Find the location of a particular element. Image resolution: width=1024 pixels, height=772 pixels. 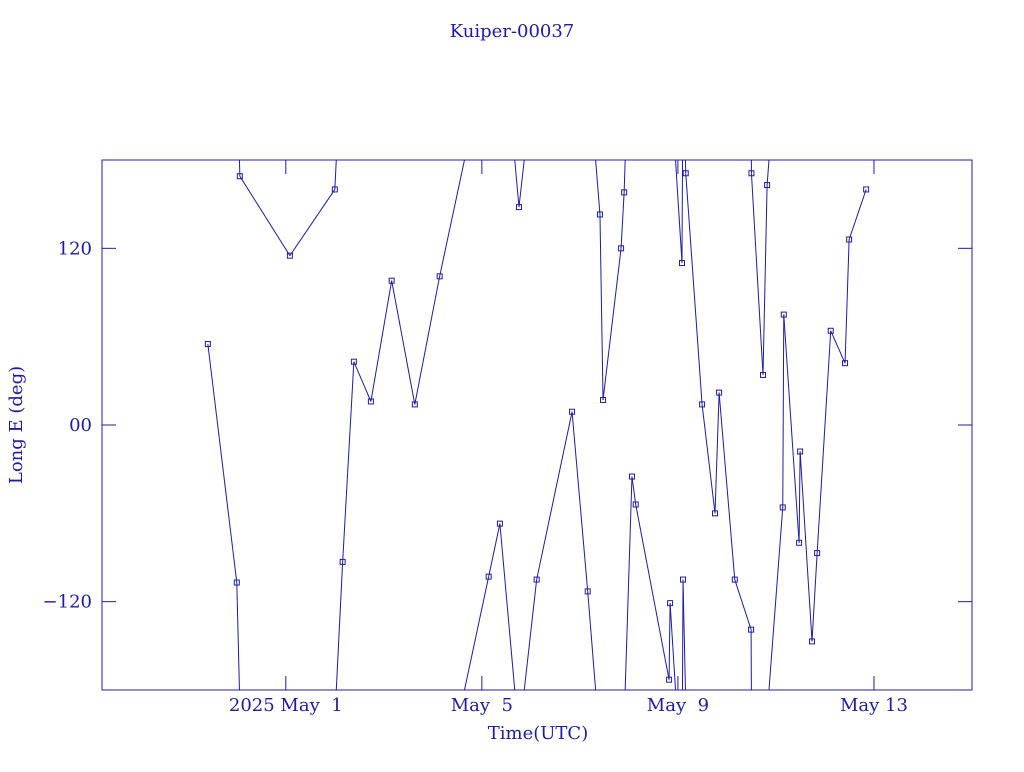

y-tick-label: −120 is located at coordinates (67, 602).